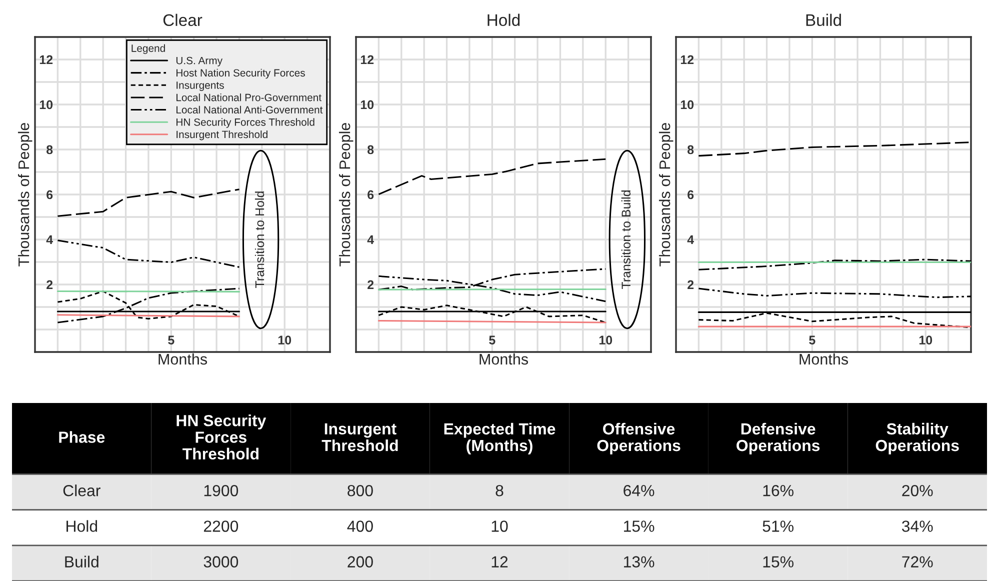 The height and width of the screenshot is (581, 995). What do you see at coordinates (259, 240) in the screenshot?
I see `annotation: Transition to Hold` at bounding box center [259, 240].